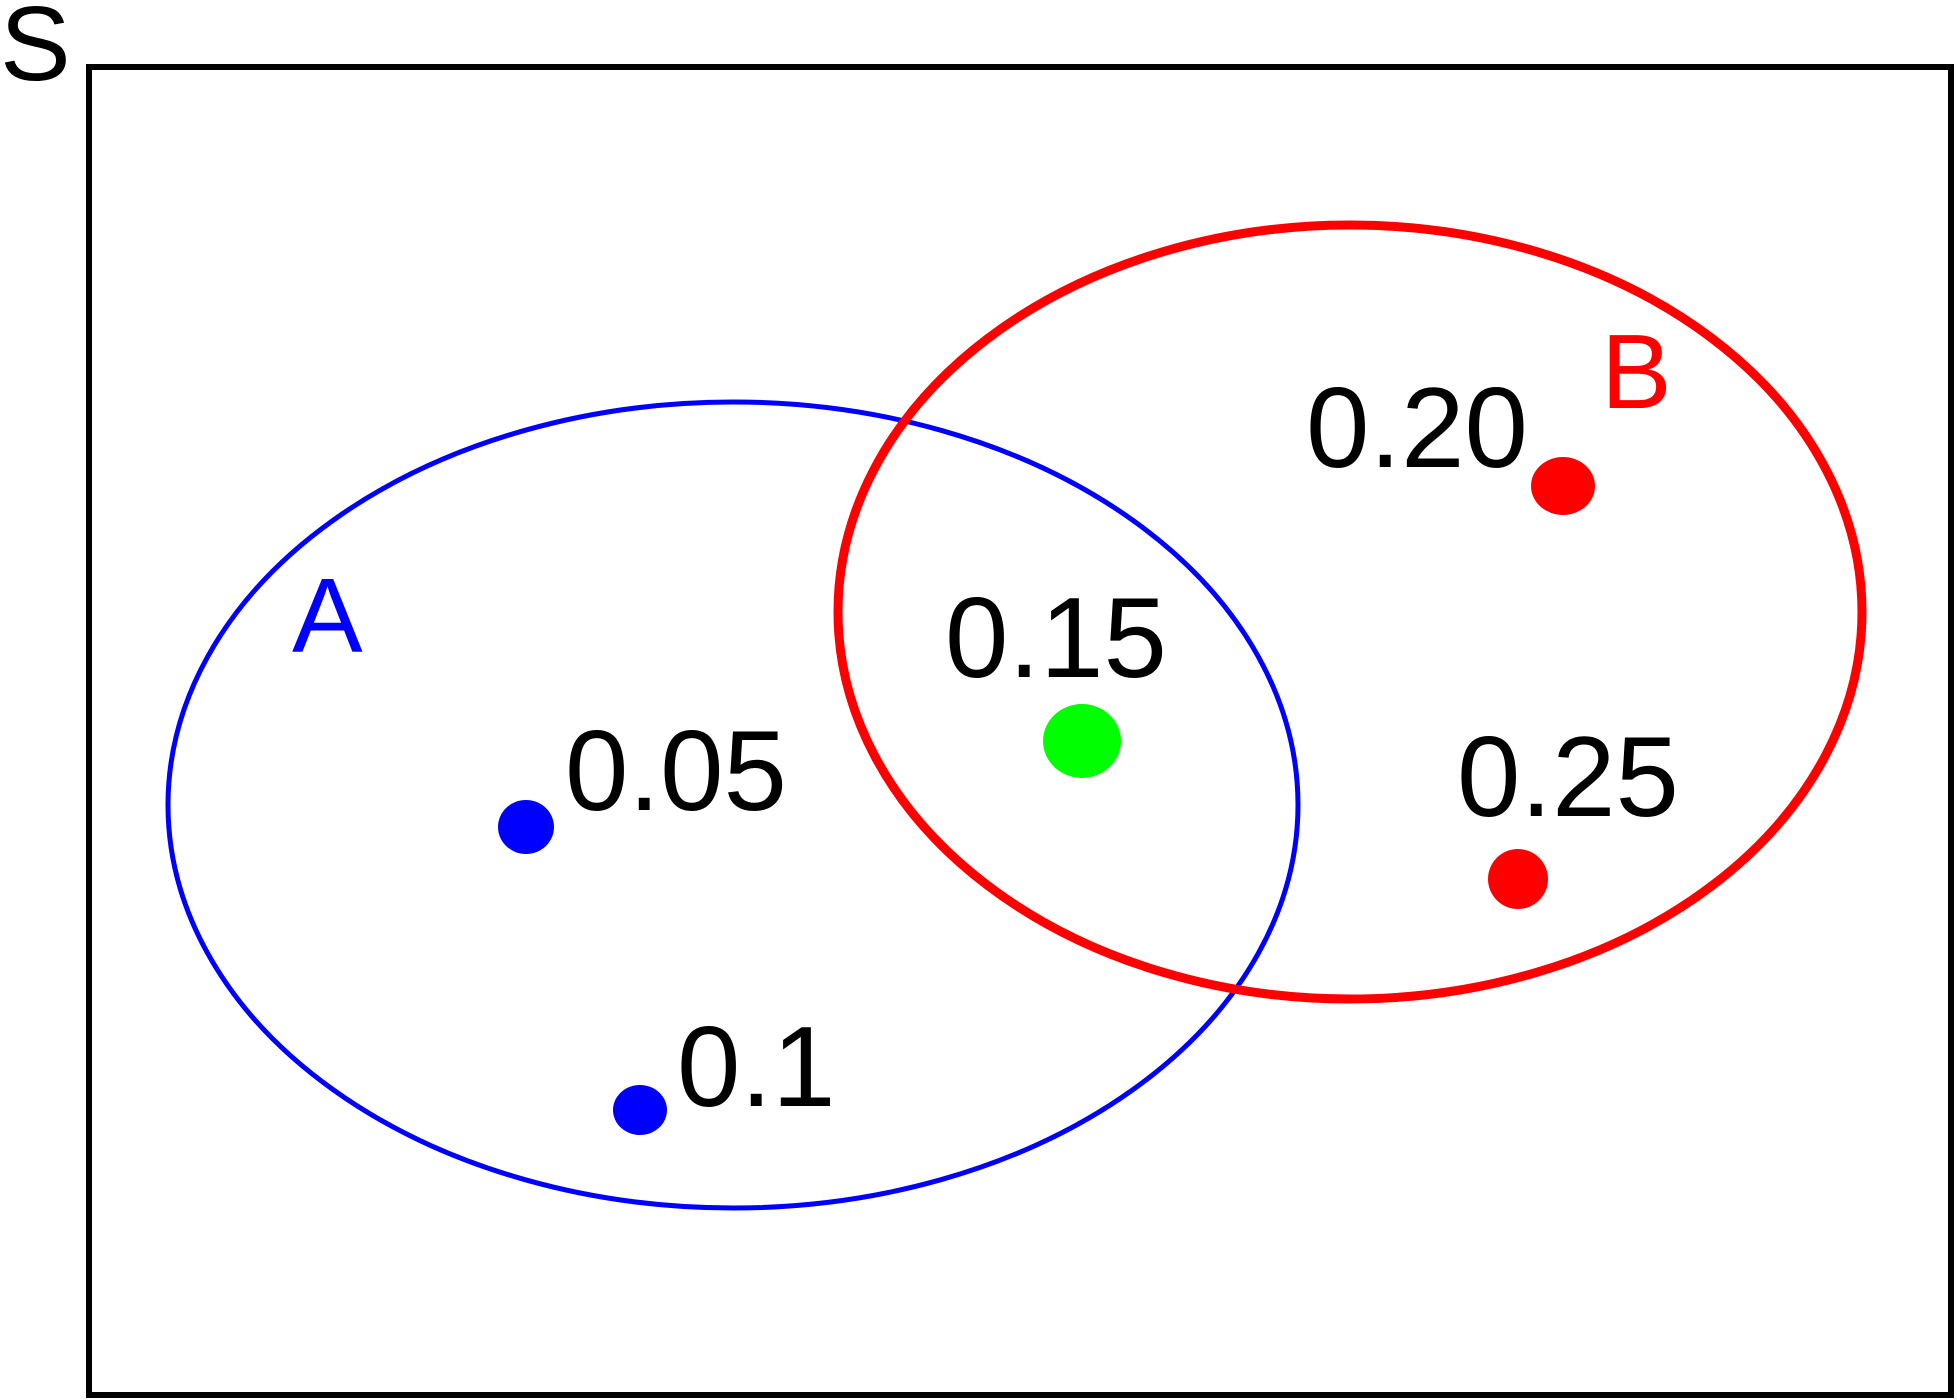 Image resolution: width=1957 pixels, height=1400 pixels. I want to click on outcome-point-a2, so click(640, 1110).